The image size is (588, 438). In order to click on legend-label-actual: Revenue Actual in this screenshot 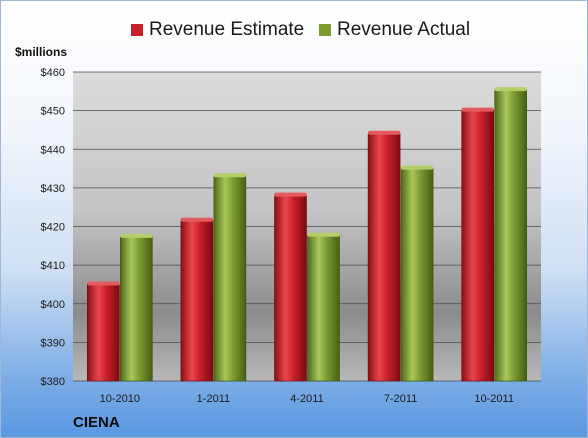, I will do `click(404, 29)`.